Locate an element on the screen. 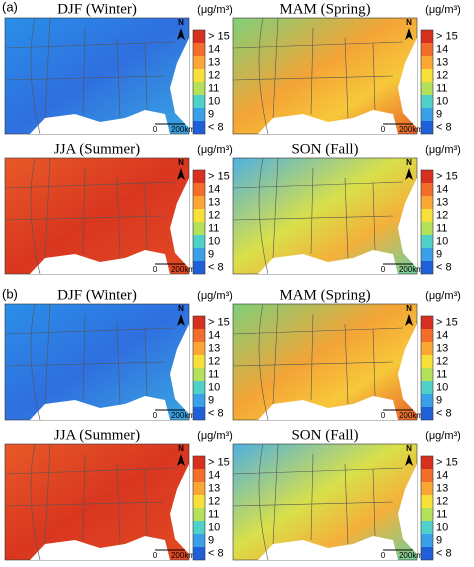  panel-title: MAM (Spring) is located at coordinates (324, 9).